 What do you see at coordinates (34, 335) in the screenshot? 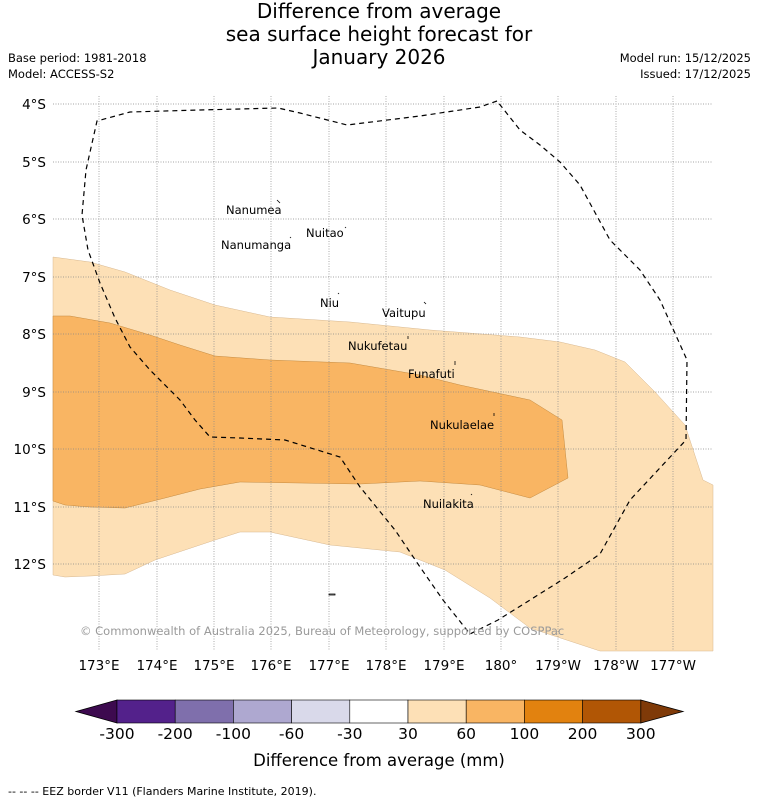
I see `lat-tick-label: 8°S` at bounding box center [34, 335].